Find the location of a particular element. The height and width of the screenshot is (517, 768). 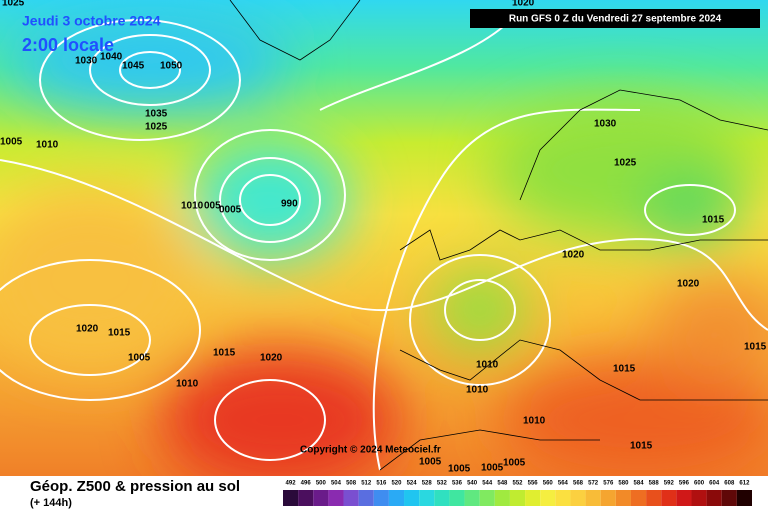

colorbar-label: 492 is located at coordinates (291, 484).